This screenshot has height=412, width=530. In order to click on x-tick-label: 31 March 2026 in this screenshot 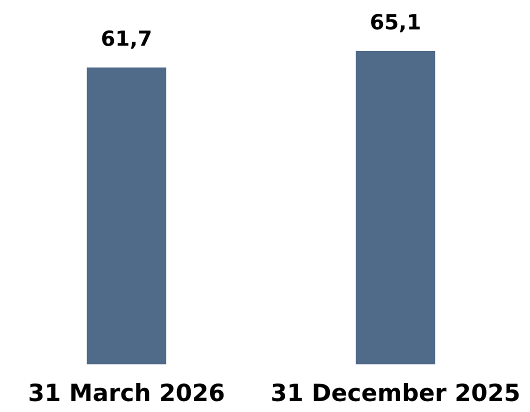, I will do `click(127, 392)`.